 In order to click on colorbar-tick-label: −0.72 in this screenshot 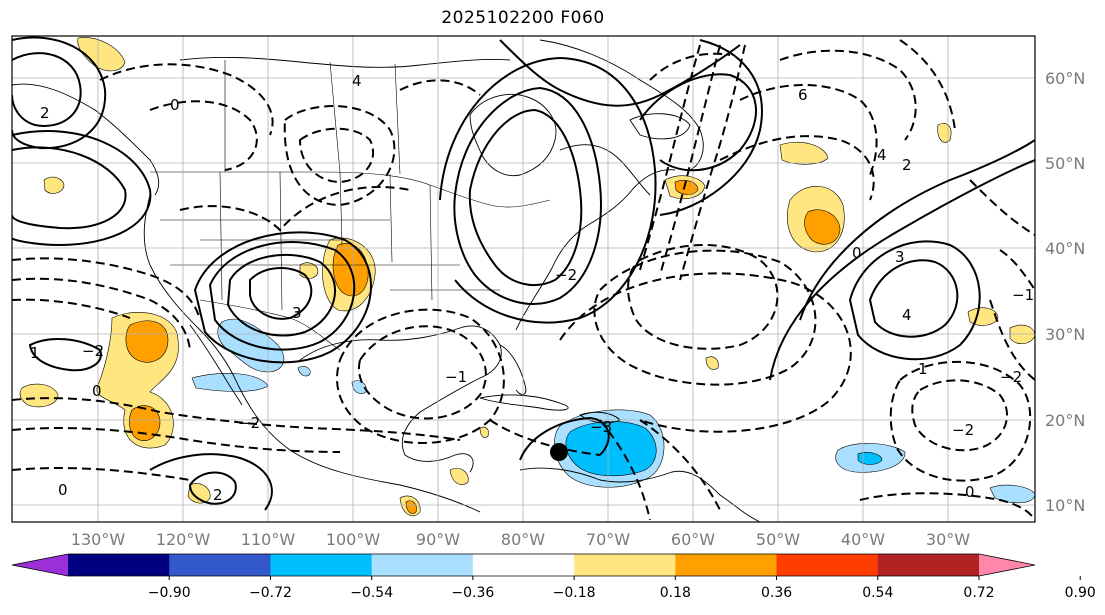, I will do `click(270, 593)`.